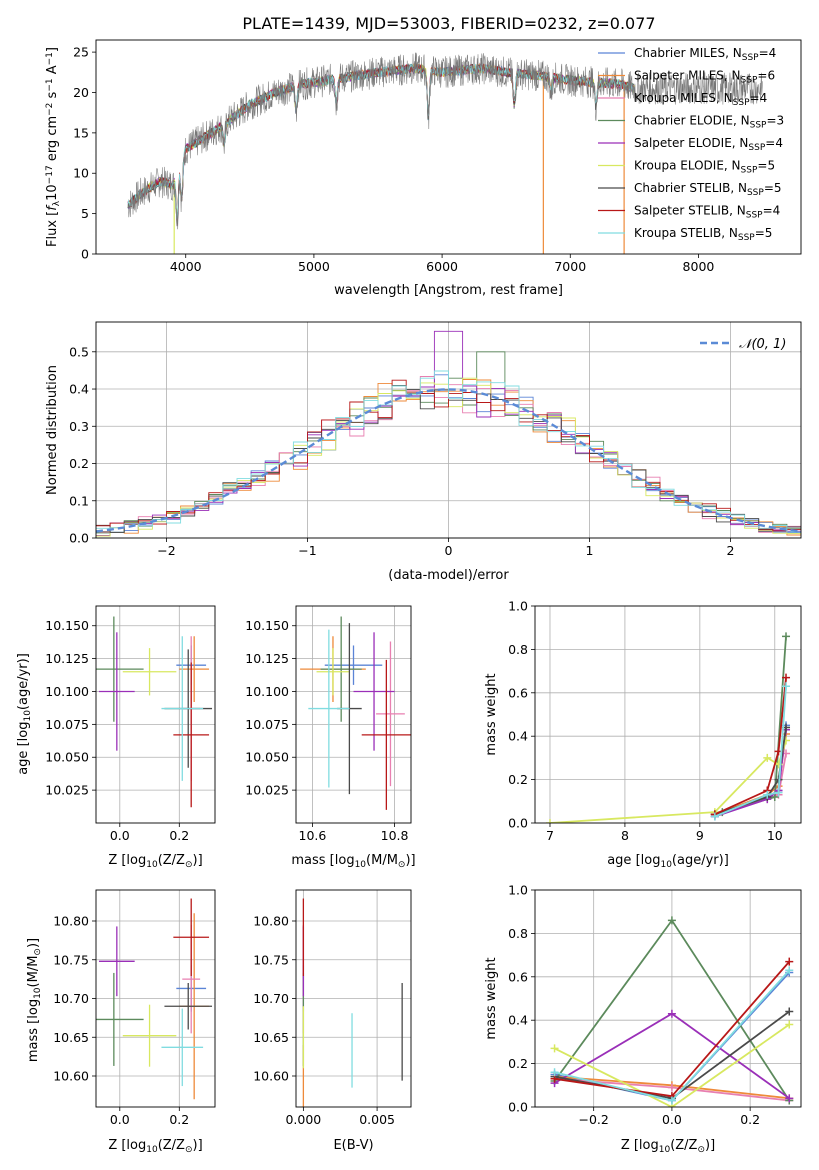 This screenshot has height=1170, width=819. What do you see at coordinates (81, 173) in the screenshot?
I see `y-tick-label: 10` at bounding box center [81, 173].